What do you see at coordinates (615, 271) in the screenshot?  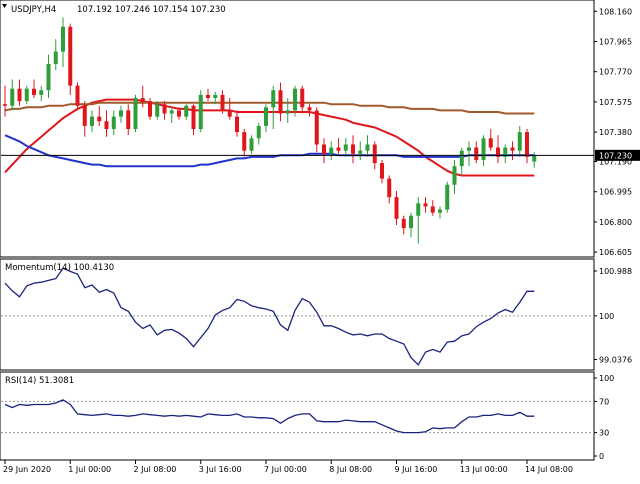 I see `momentum-axis-tick-label: 100.988` at bounding box center [615, 271].